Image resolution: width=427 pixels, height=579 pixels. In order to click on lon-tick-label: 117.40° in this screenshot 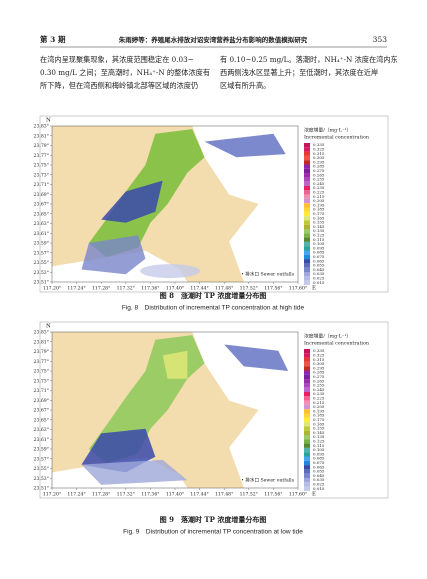, I will do `click(175, 289)`.